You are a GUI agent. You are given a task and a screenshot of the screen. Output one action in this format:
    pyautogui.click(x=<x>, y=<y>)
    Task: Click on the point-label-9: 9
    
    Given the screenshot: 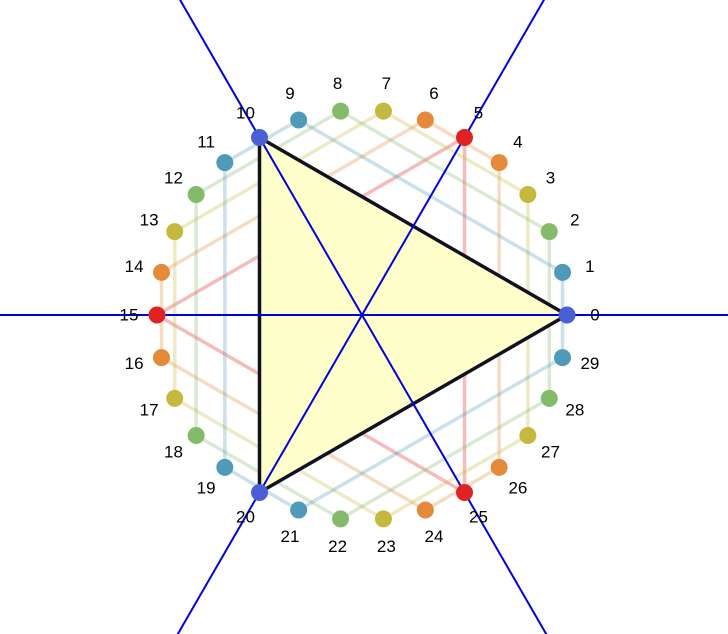 What is the action you would take?
    pyautogui.click(x=289, y=93)
    